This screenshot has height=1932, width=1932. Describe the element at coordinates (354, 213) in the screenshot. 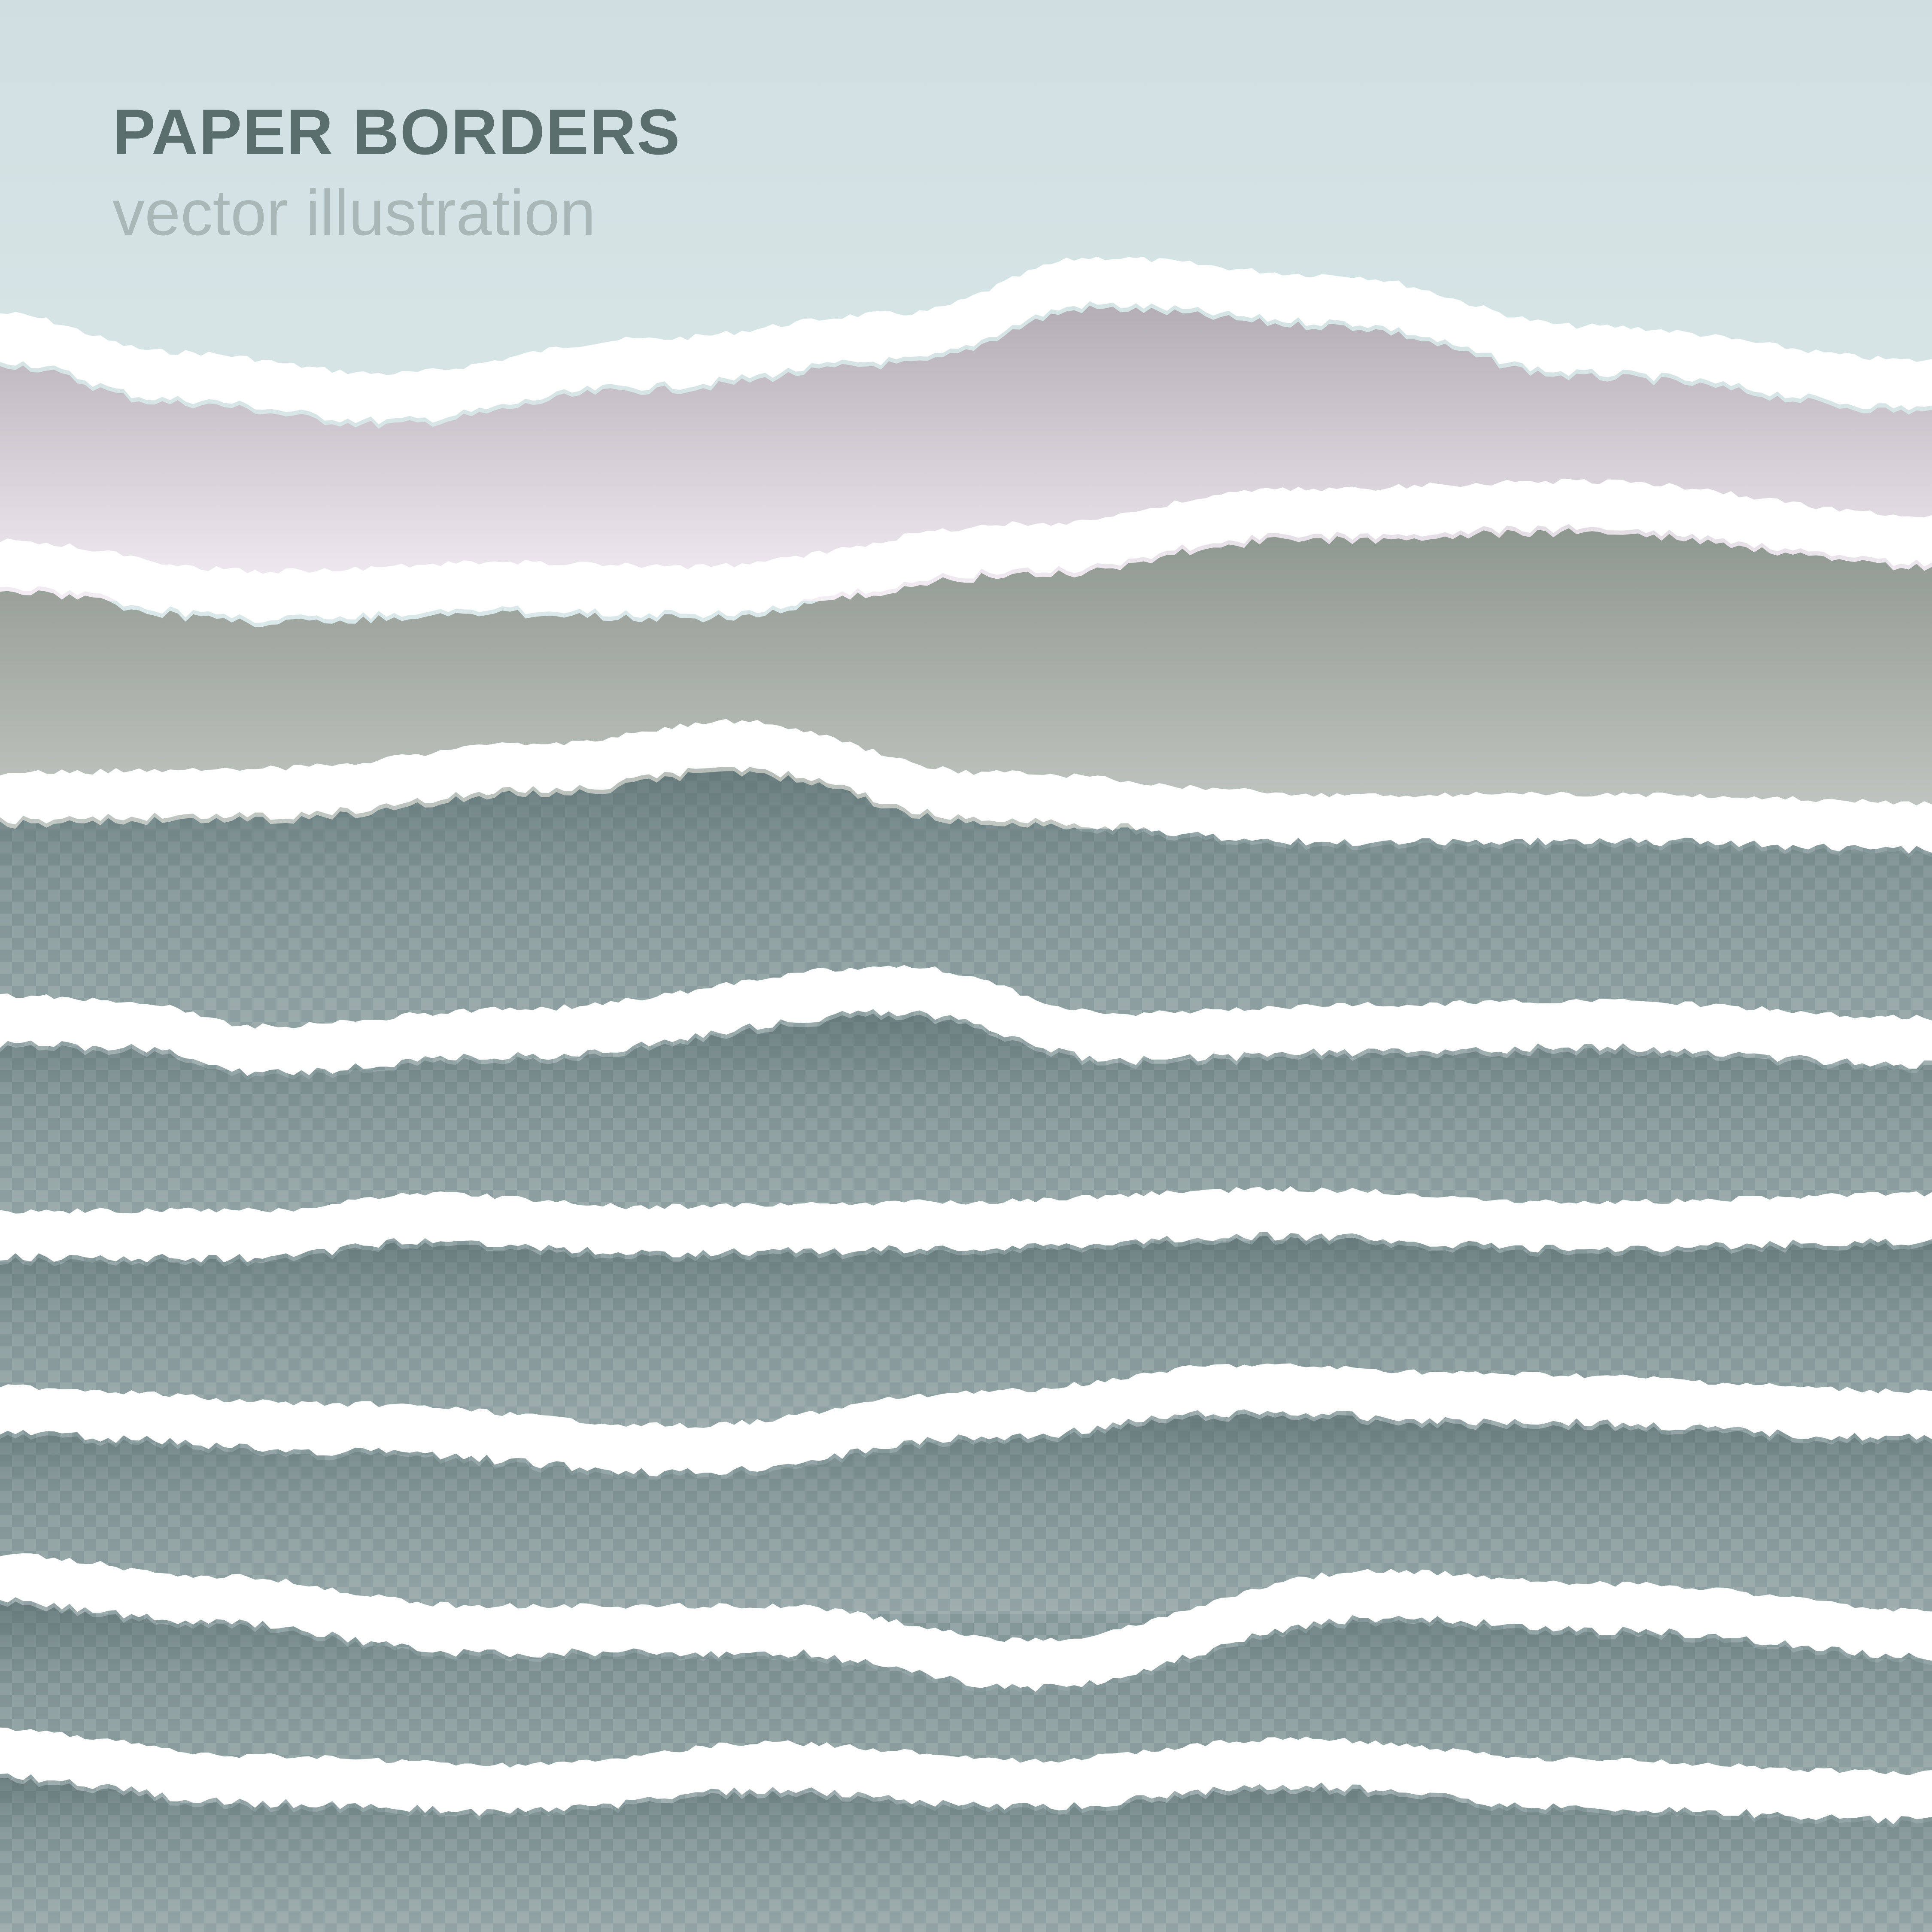

I see `page-subtitle: vector illustration` at that location.